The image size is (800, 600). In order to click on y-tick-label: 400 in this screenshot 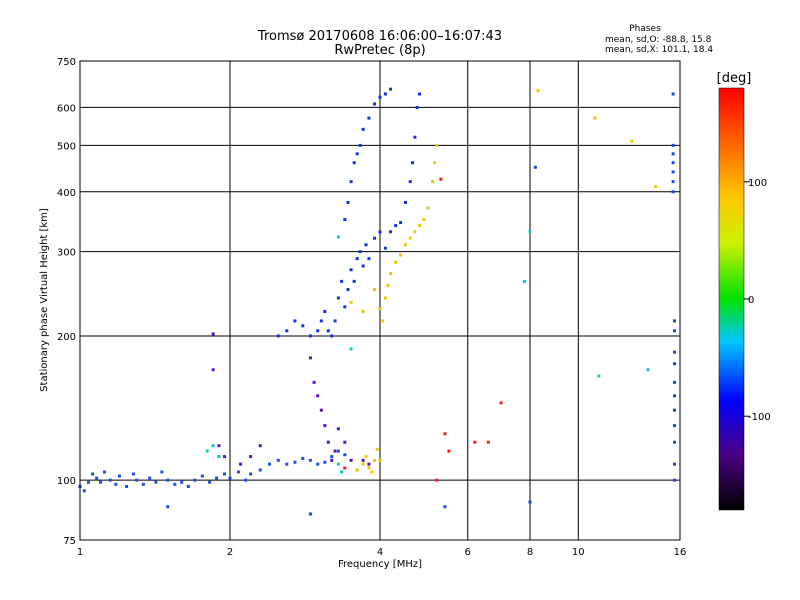, I will do `click(66, 193)`.